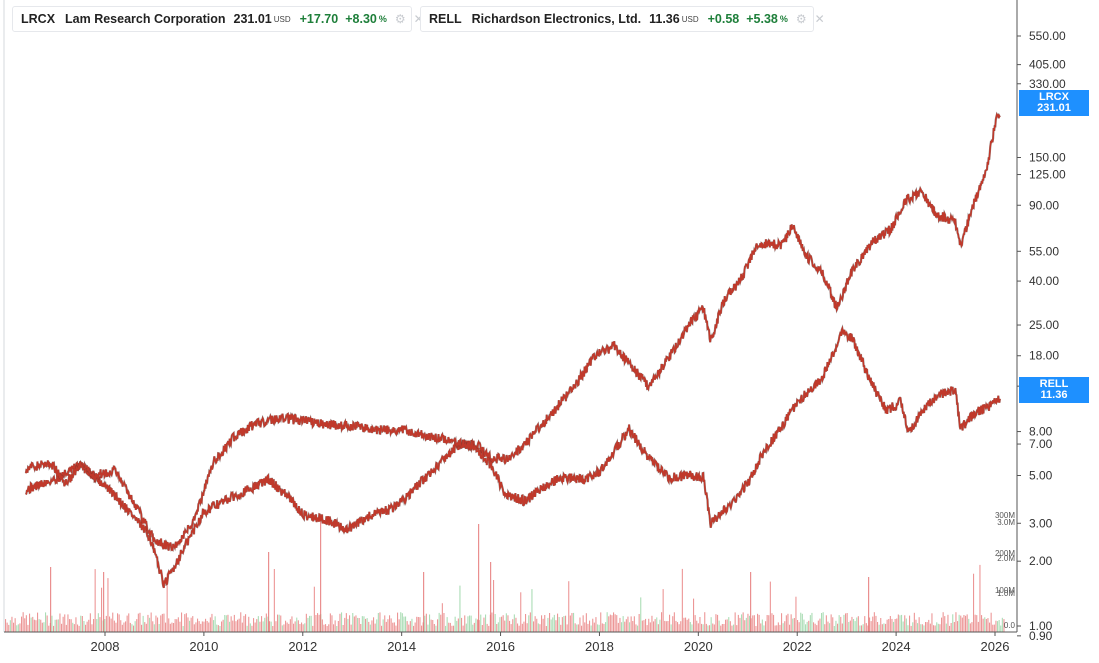 This screenshot has height=663, width=1099. I want to click on x-tick-label: 2010, so click(203, 646).